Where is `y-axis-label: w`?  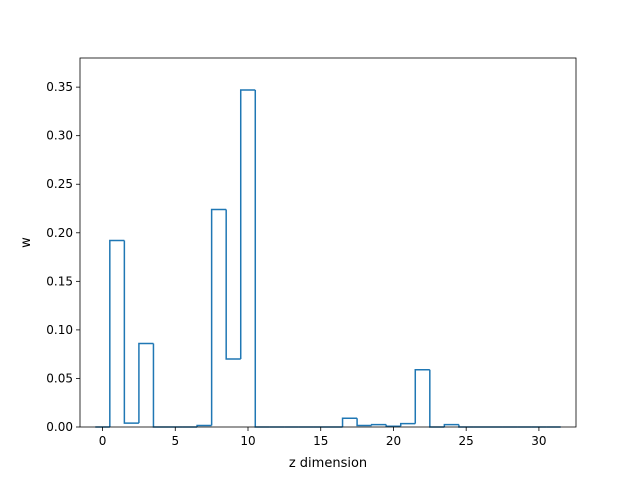
y-axis-label: w is located at coordinates (26, 242).